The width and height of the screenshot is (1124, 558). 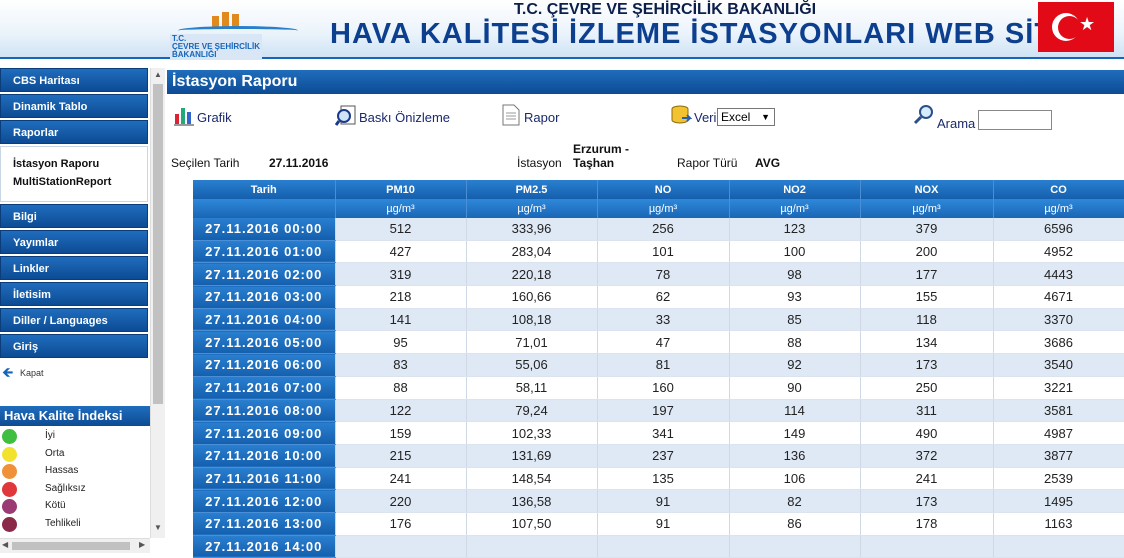 What do you see at coordinates (658, 479) in the screenshot?
I see `table-row: 27.11.2016 11:00 241 148,54 135 106 241 2539` at bounding box center [658, 479].